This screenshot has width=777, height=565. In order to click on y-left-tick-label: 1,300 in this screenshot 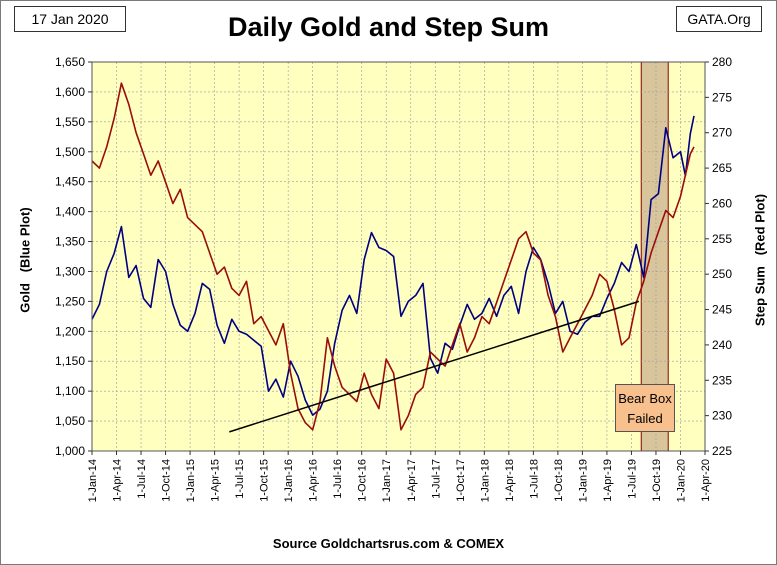, I will do `click(70, 271)`.